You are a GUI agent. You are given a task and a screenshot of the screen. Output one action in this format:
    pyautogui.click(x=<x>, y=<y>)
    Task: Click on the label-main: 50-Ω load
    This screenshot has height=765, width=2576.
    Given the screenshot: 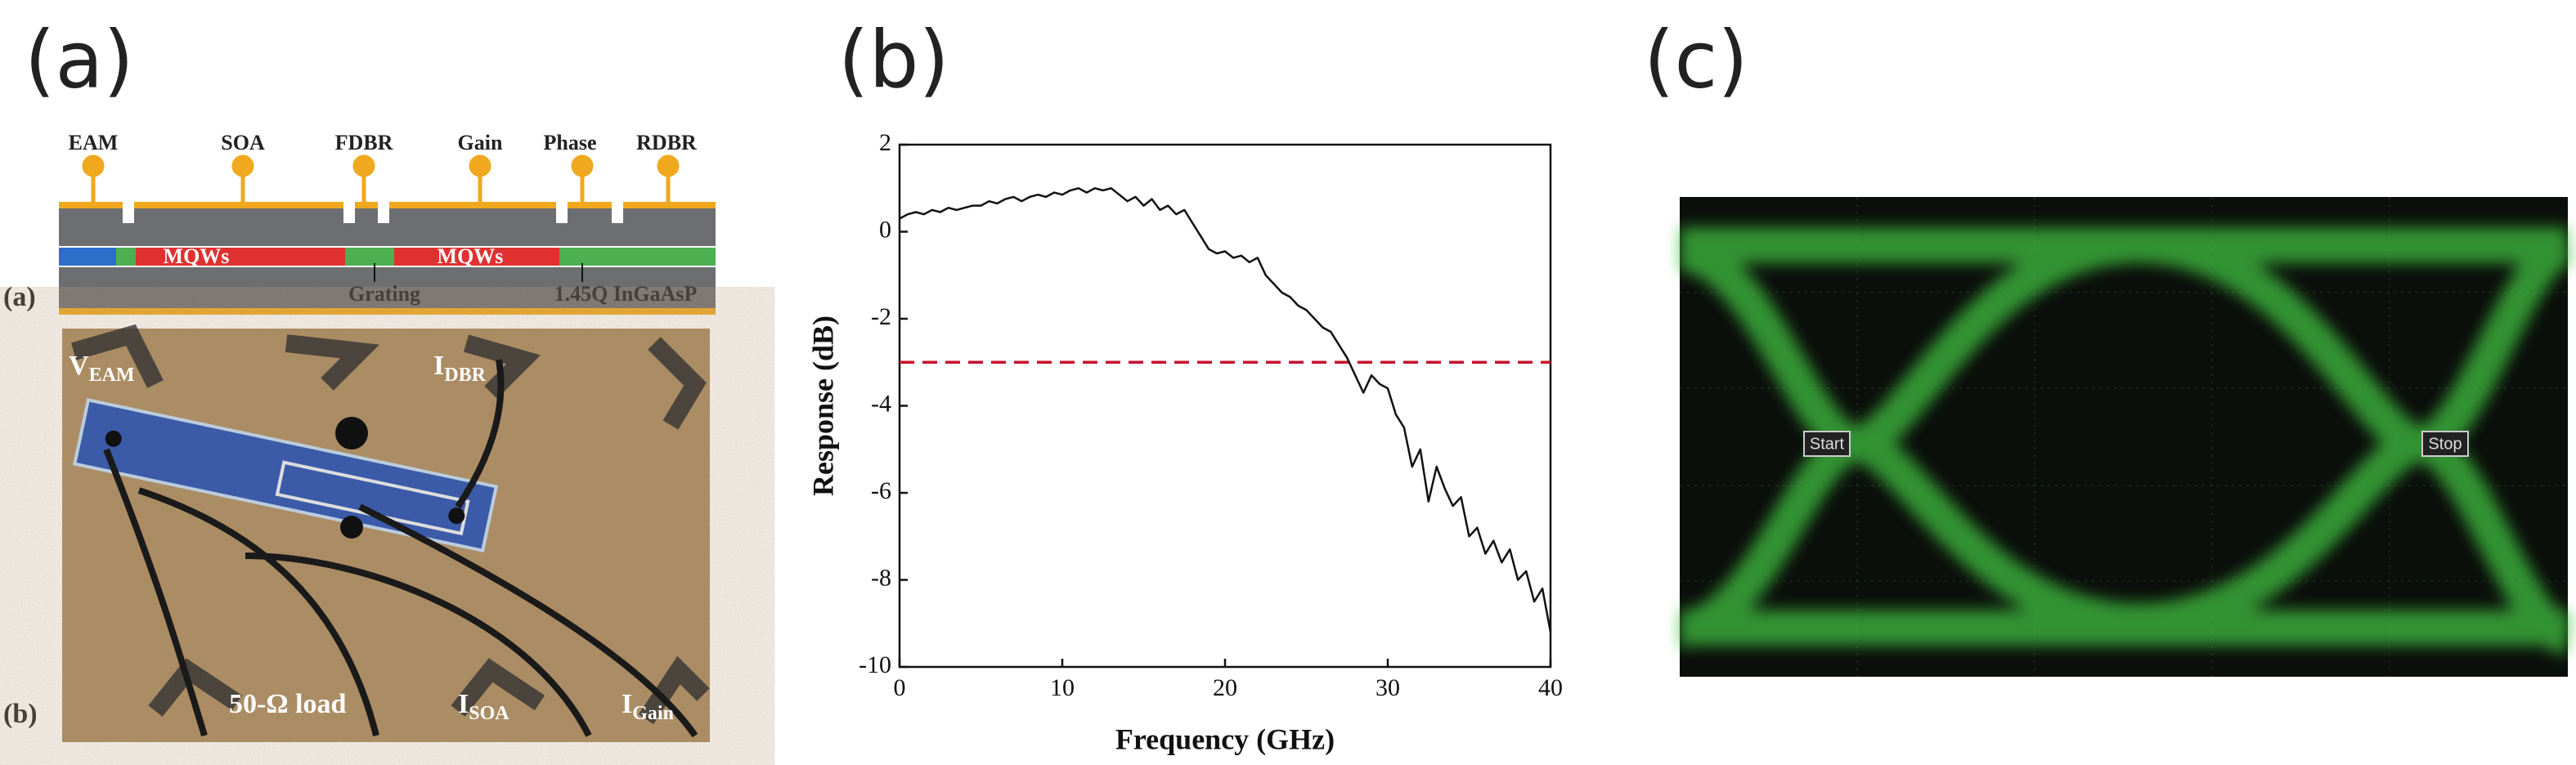 What is the action you would take?
    pyautogui.click(x=287, y=704)
    